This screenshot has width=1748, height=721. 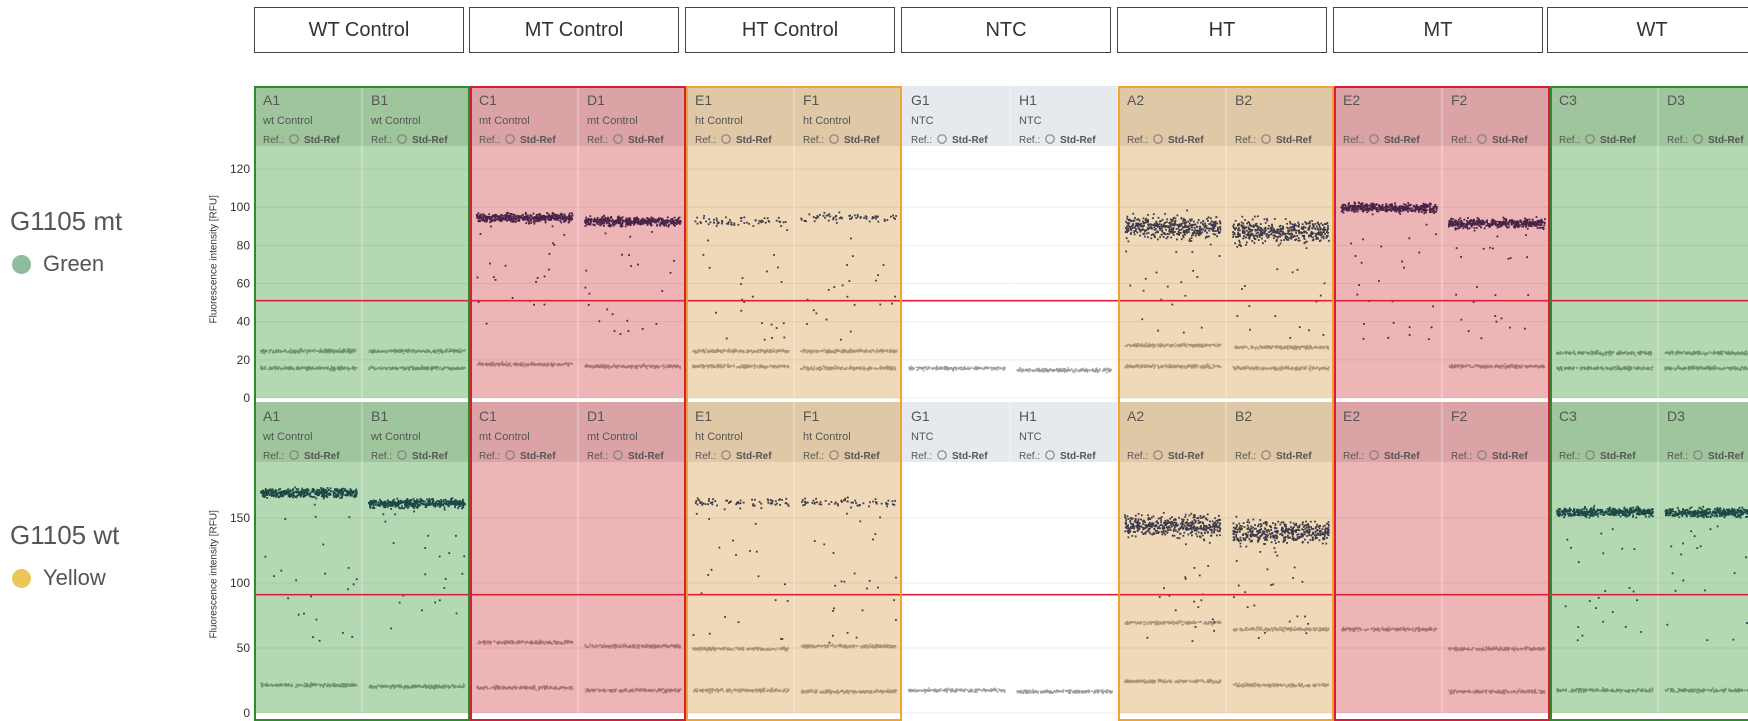 What do you see at coordinates (1028, 100) in the screenshot?
I see `well-id: H1` at bounding box center [1028, 100].